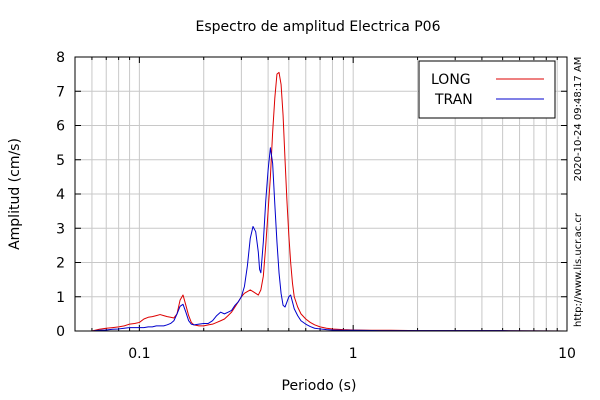 This screenshot has height=400, width=600. I want to click on y-tick-label: 1, so click(60, 298).